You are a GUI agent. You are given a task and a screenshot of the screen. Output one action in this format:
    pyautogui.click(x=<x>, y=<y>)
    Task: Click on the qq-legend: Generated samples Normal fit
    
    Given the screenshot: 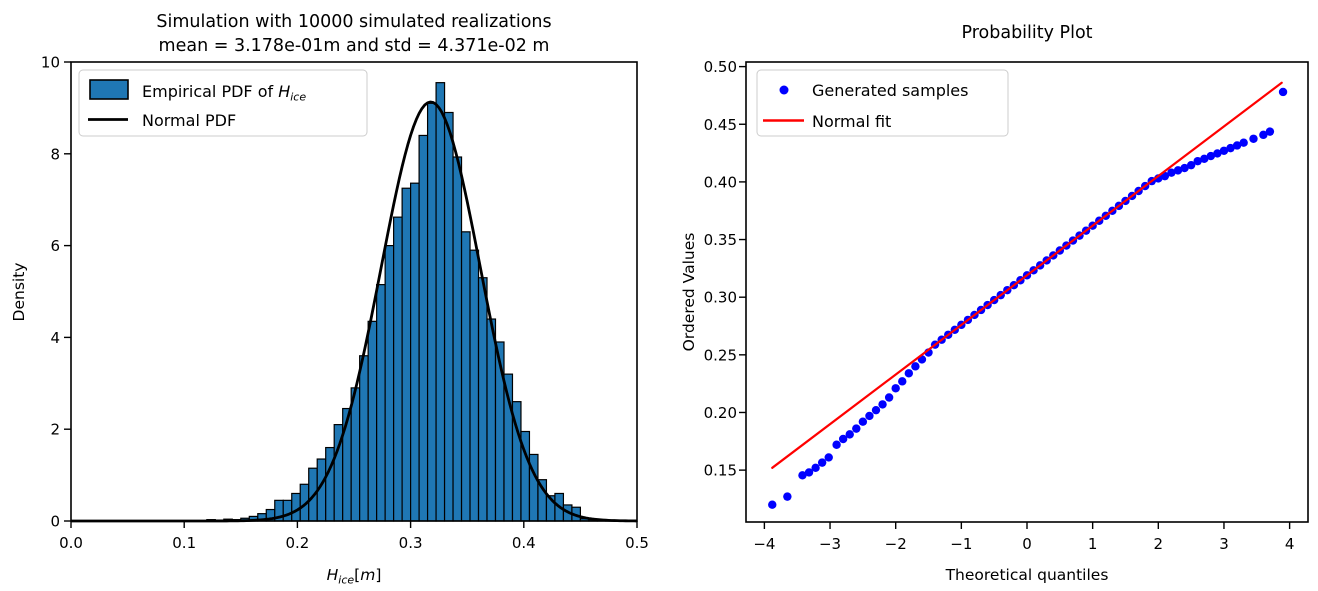 What is the action you would take?
    pyautogui.click(x=882, y=103)
    